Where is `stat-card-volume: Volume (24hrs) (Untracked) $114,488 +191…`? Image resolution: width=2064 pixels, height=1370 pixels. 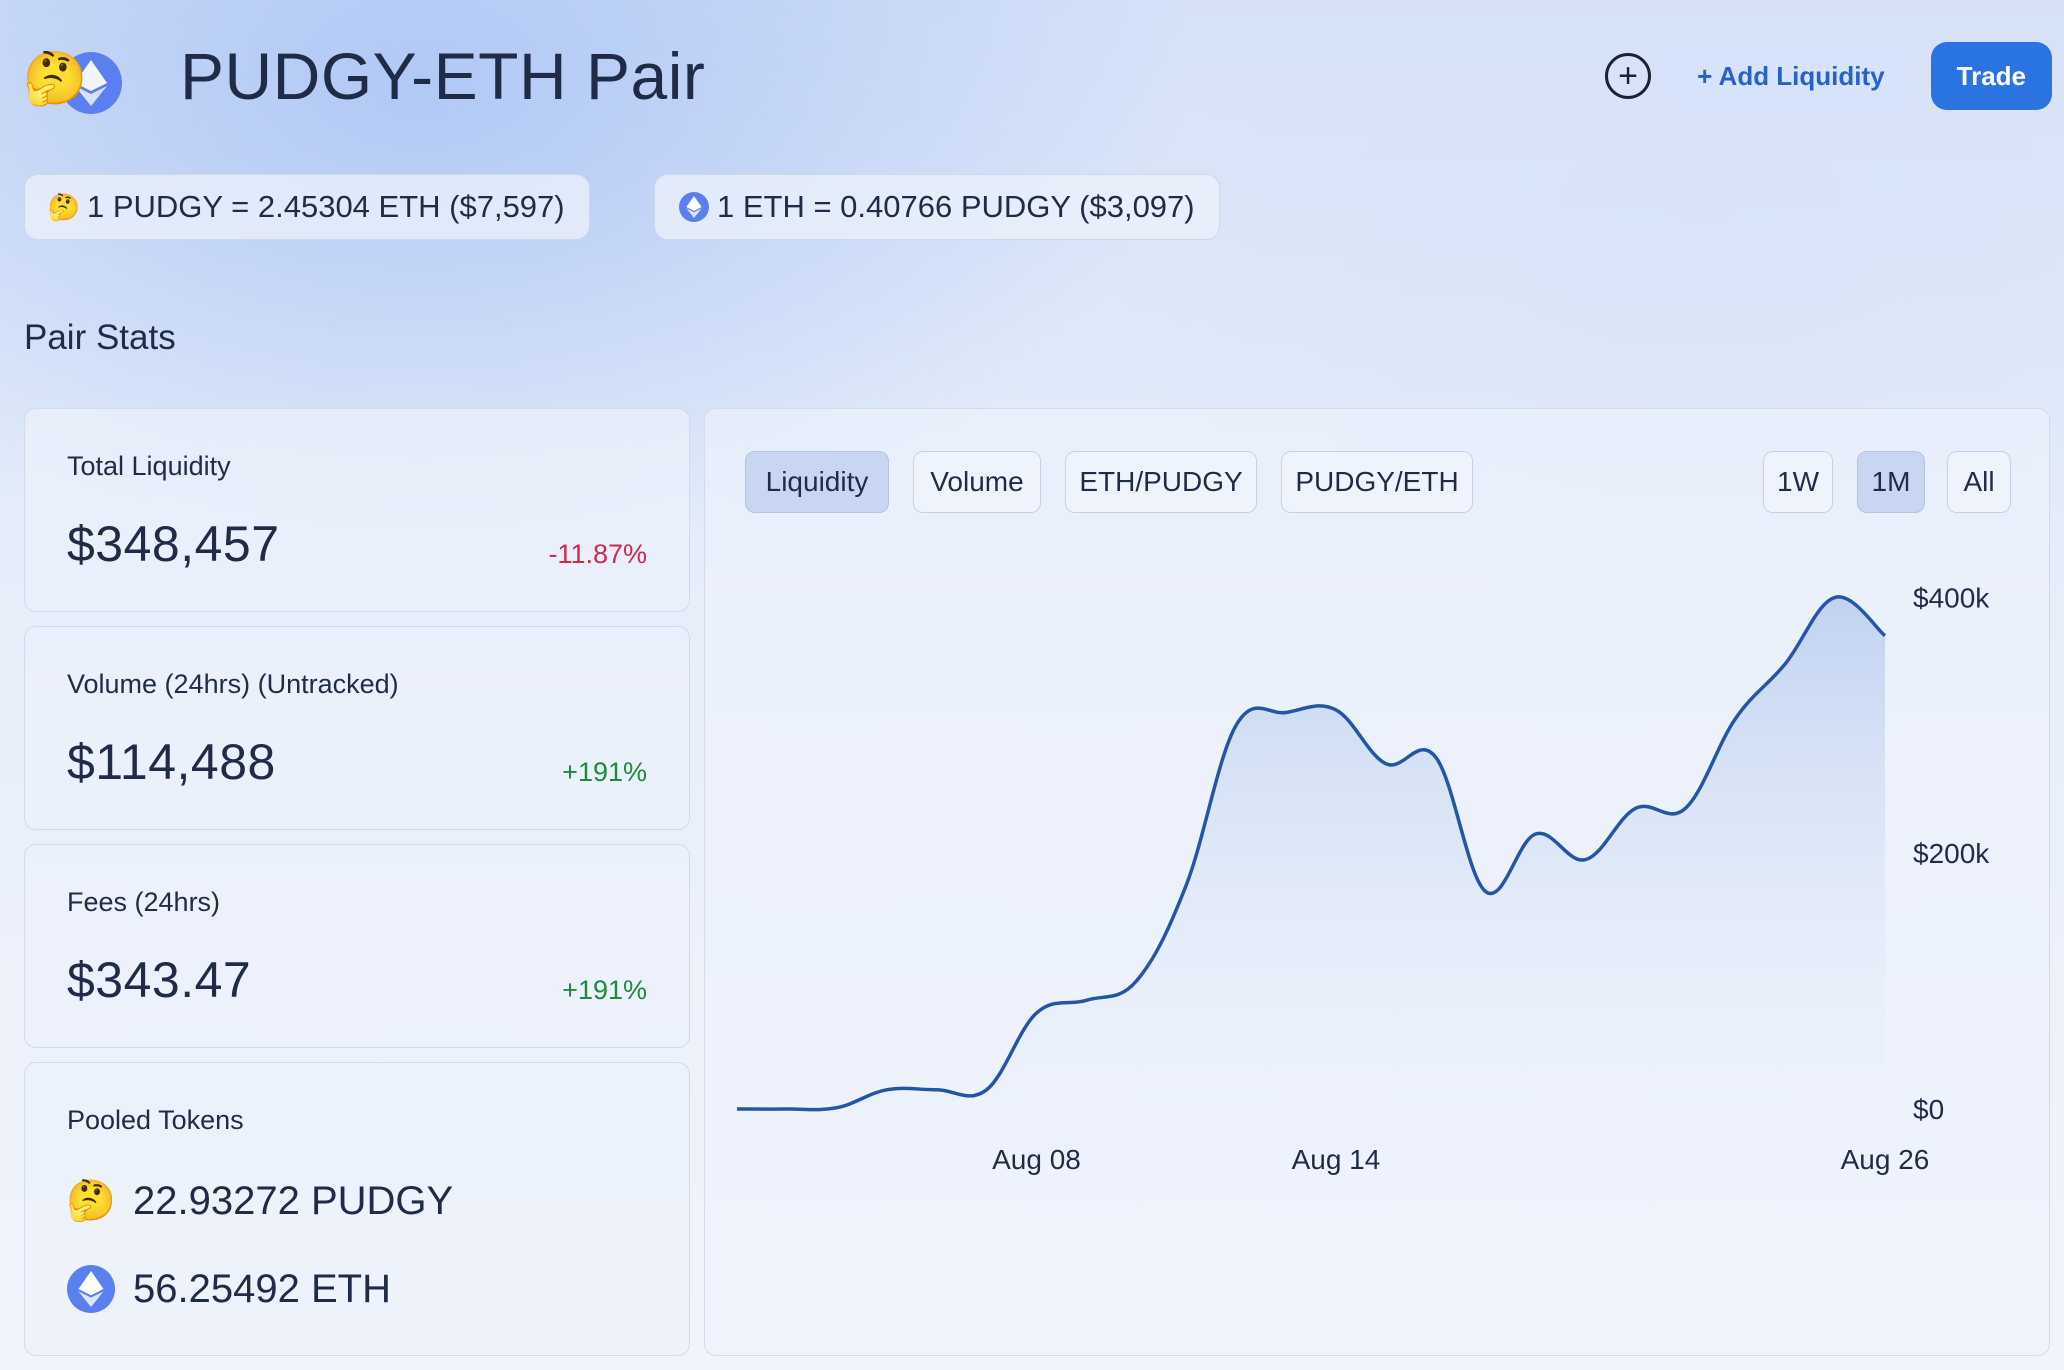
stat-card-volume: Volume (24hrs) (Untracked) $114,488 +191… is located at coordinates (357, 728).